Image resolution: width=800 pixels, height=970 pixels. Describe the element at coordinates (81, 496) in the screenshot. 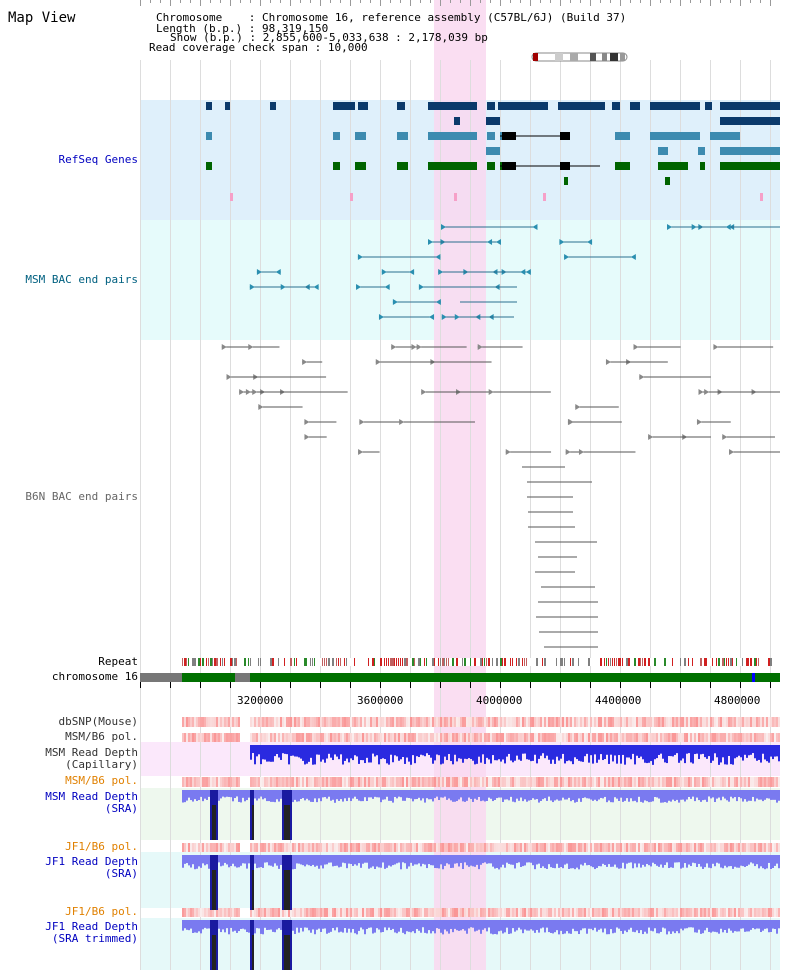

I see `track-label-b6n-bac: B6N BAC end pairs` at that location.